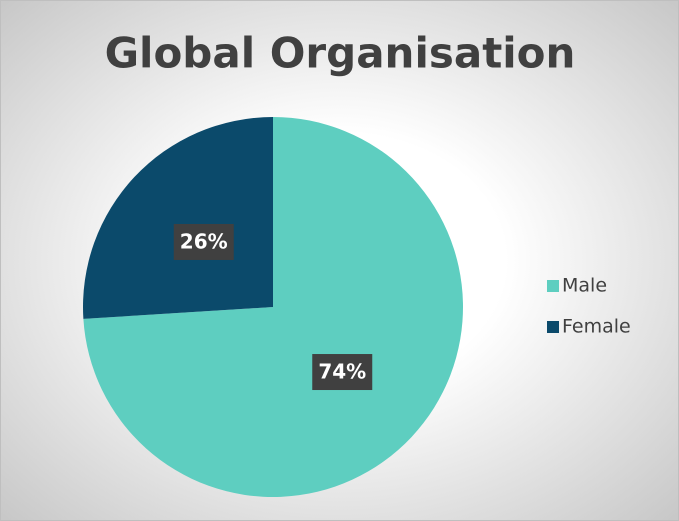 The width and height of the screenshot is (679, 521). What do you see at coordinates (340, 53) in the screenshot?
I see `chart-title: Global Organisation` at bounding box center [340, 53].